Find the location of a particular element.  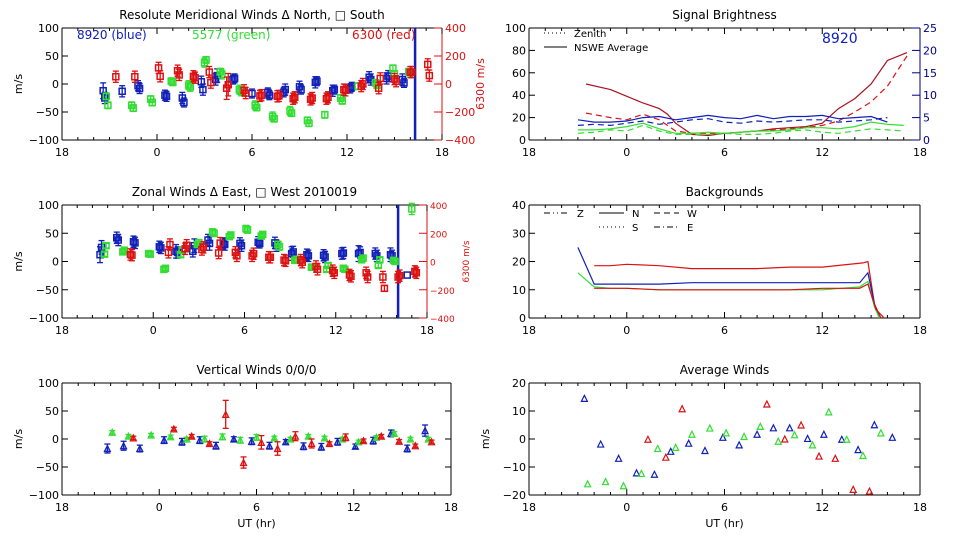

chart-title: Vertical Winds 0/0/0 is located at coordinates (257, 370).